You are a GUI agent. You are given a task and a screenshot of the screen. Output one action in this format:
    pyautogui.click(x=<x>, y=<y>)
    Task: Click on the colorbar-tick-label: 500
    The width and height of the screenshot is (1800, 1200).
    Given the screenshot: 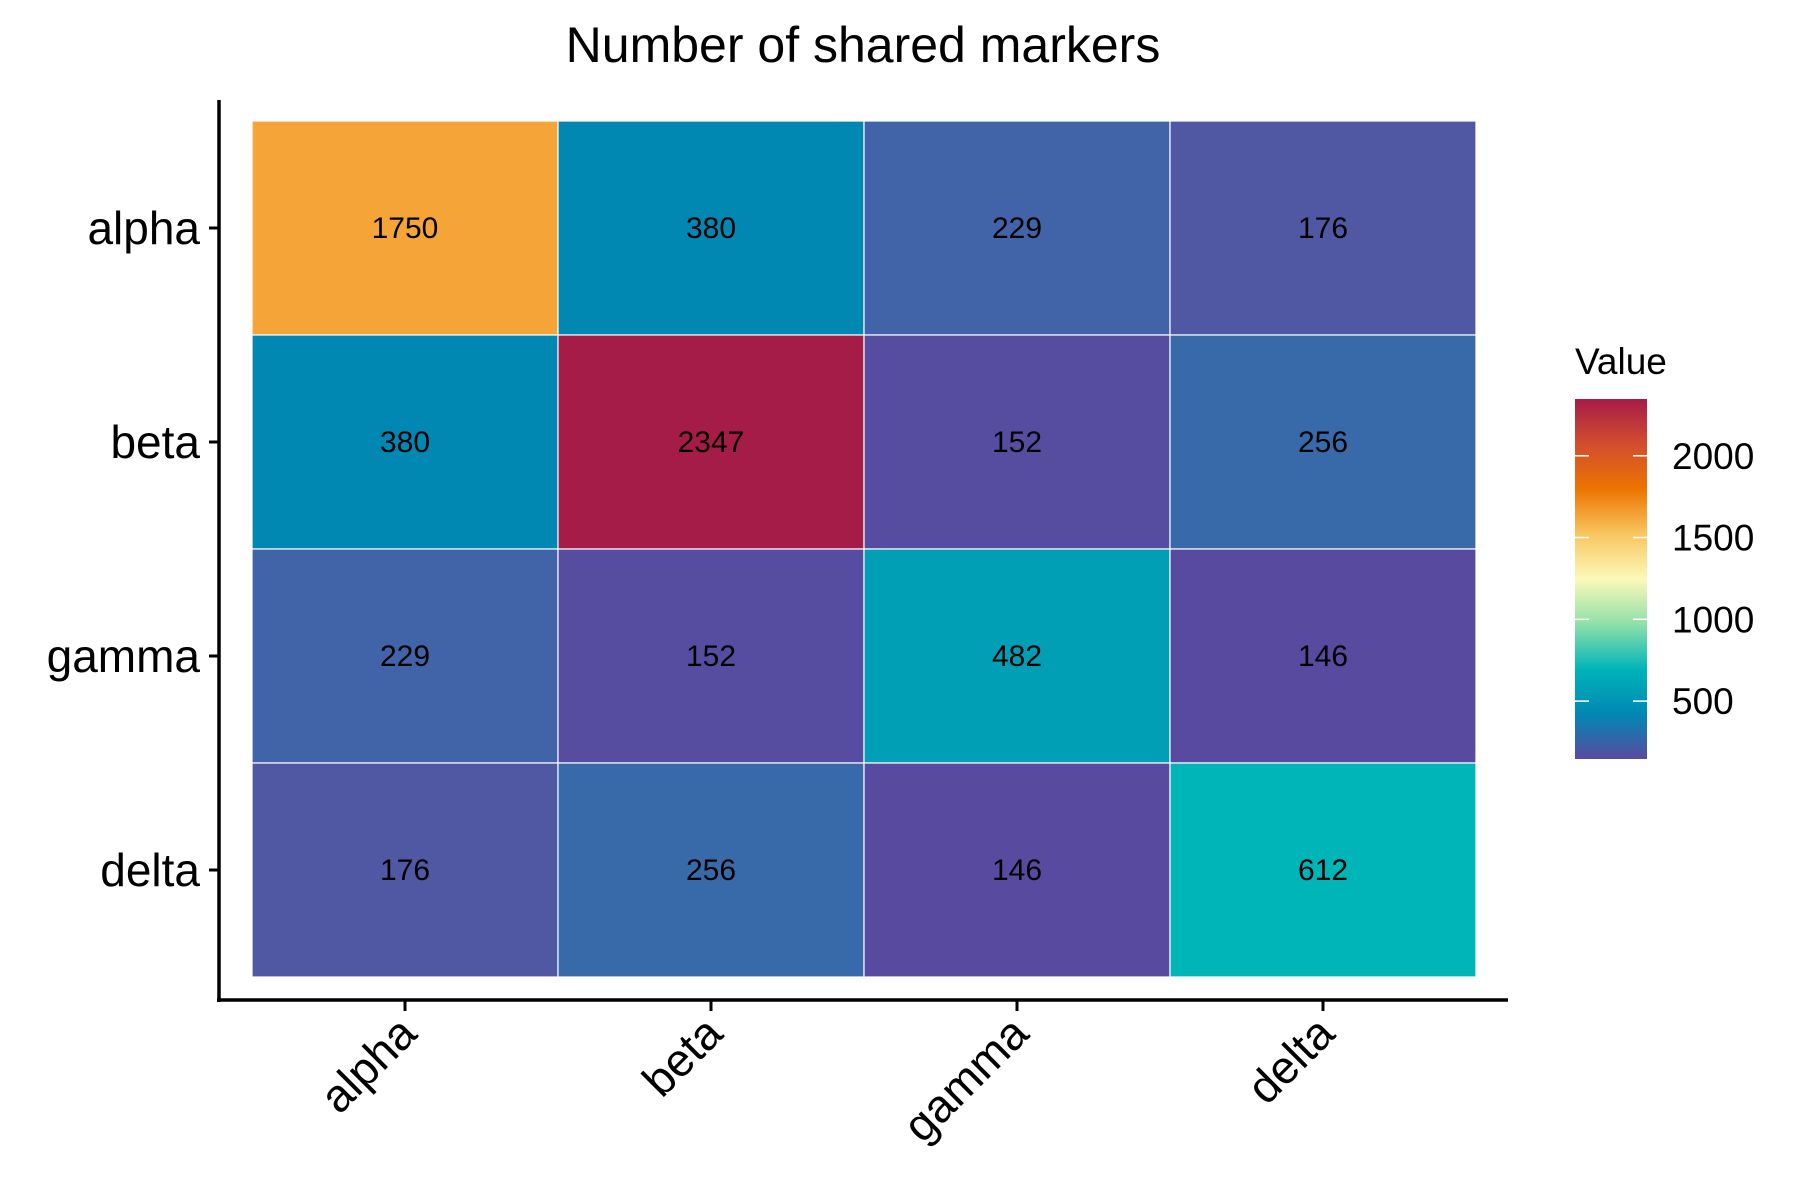 What is the action you would take?
    pyautogui.click(x=1703, y=701)
    